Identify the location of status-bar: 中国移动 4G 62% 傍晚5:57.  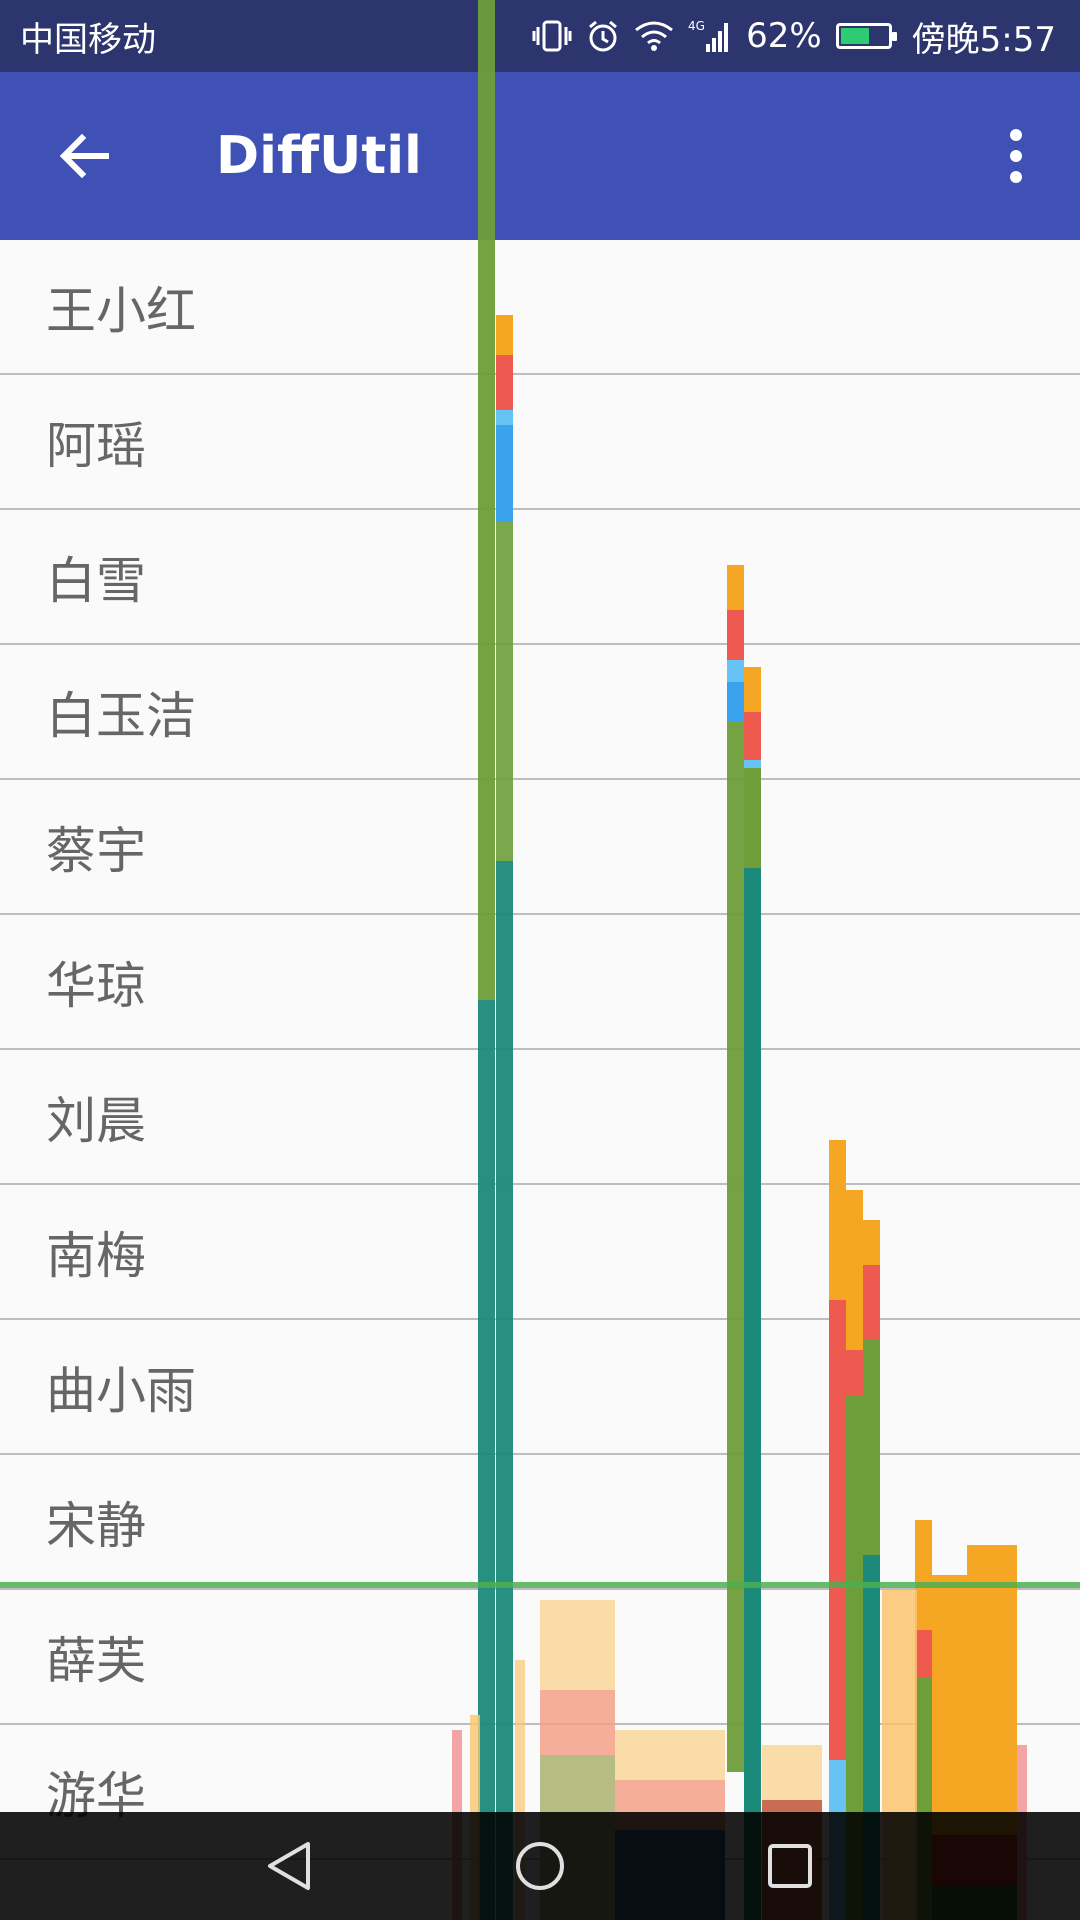
(540, 36).